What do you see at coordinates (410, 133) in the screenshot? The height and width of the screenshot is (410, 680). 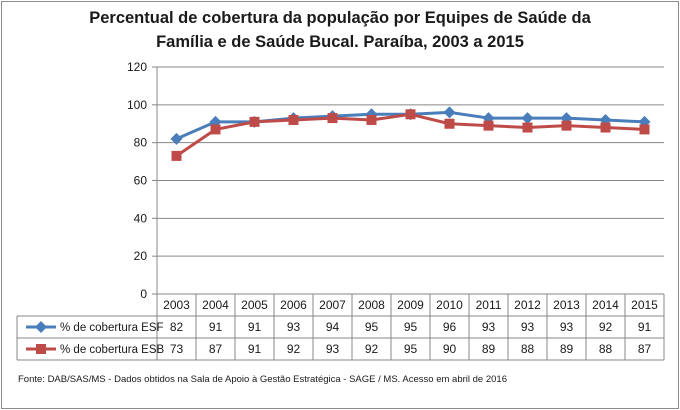 I see `series-lines` at bounding box center [410, 133].